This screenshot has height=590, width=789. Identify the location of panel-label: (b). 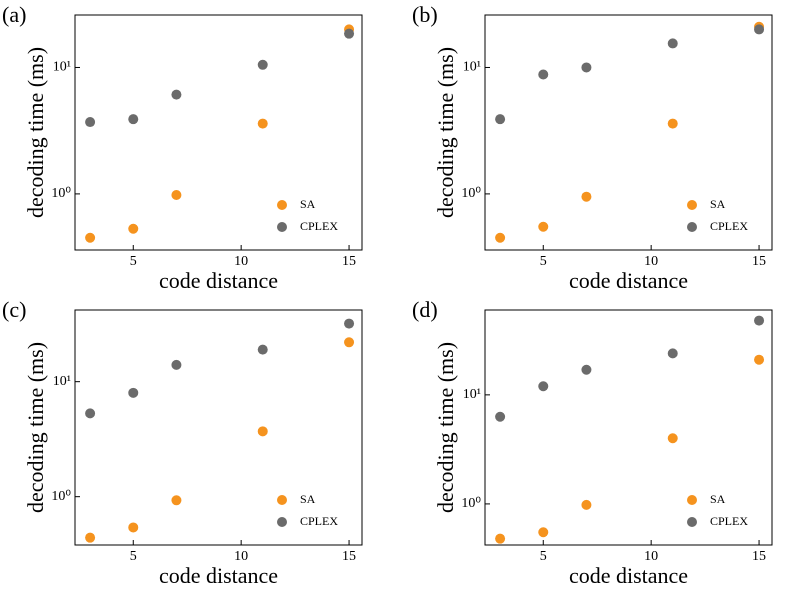
(425, 14).